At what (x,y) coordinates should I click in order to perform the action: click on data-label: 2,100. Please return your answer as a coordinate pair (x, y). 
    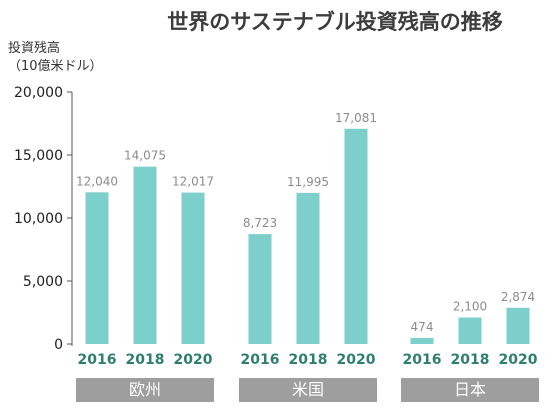
    Looking at the image, I should click on (470, 307).